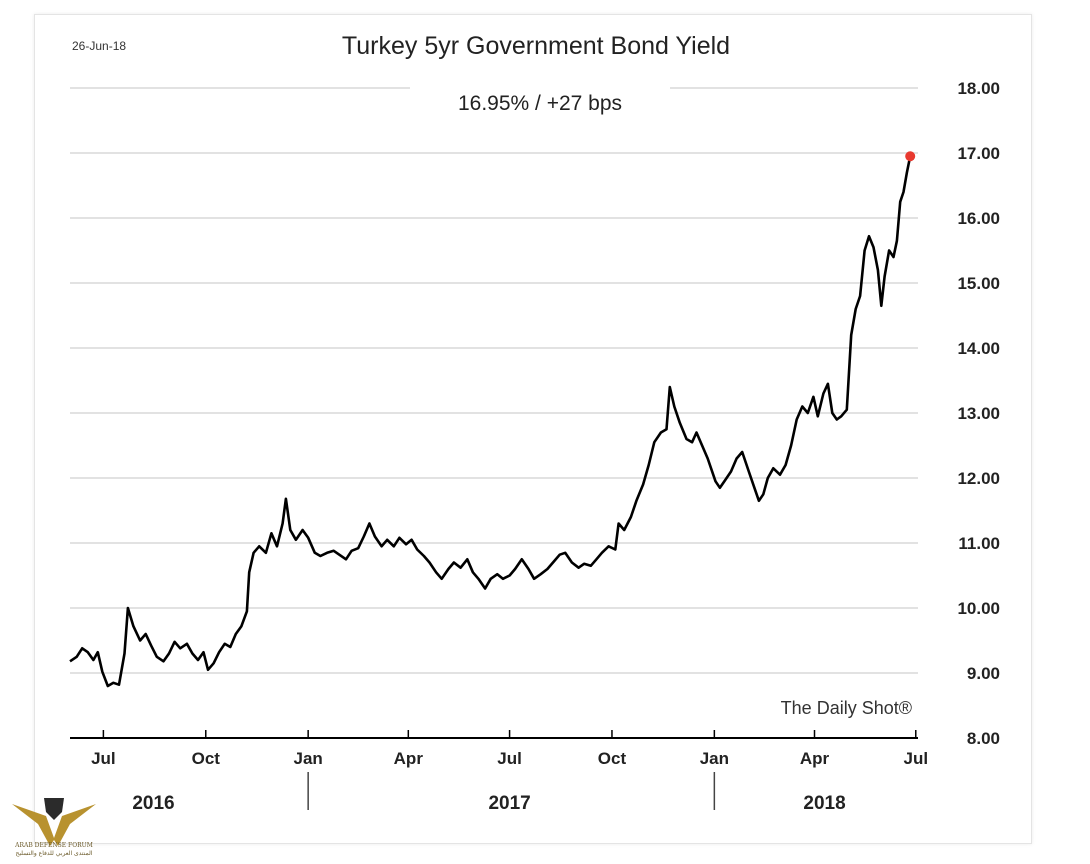 The height and width of the screenshot is (864, 1090). Describe the element at coordinates (54, 825) in the screenshot. I see `eagle-wings-icon` at that location.